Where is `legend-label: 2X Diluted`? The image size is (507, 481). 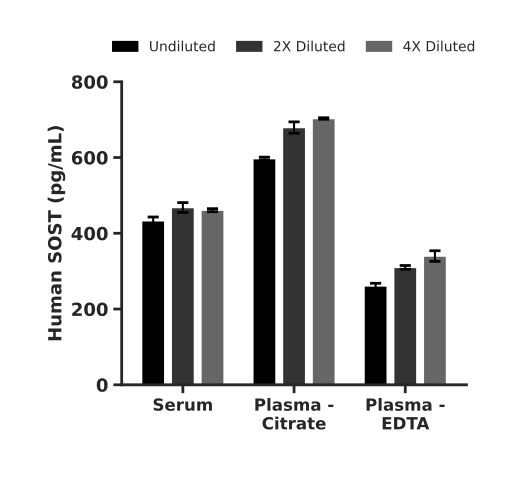
legend-label: 2X Diluted is located at coordinates (309, 46).